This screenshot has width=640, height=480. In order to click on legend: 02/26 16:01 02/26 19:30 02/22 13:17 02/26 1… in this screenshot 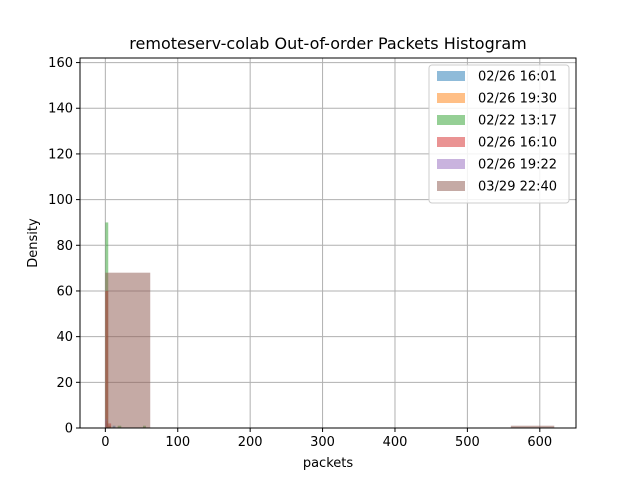, I will do `click(499, 134)`.